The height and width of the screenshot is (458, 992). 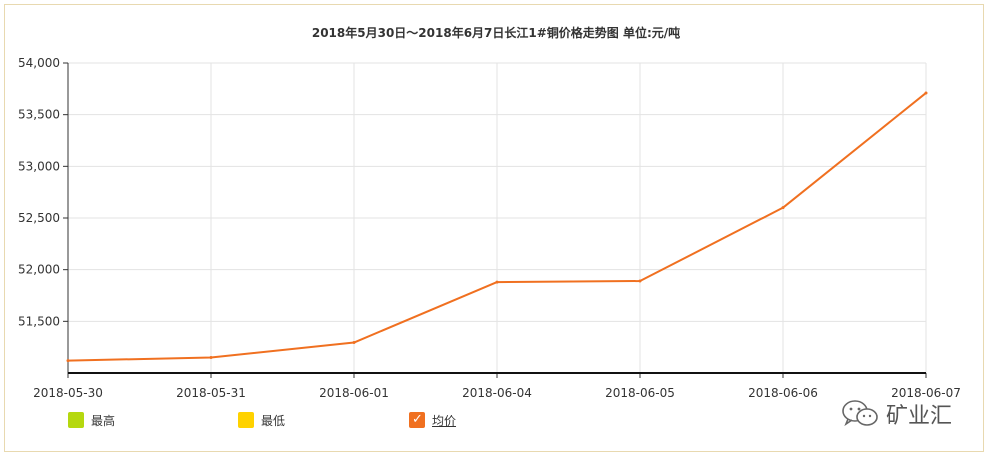 I want to click on legend-label-high: 最高, so click(x=103, y=420).